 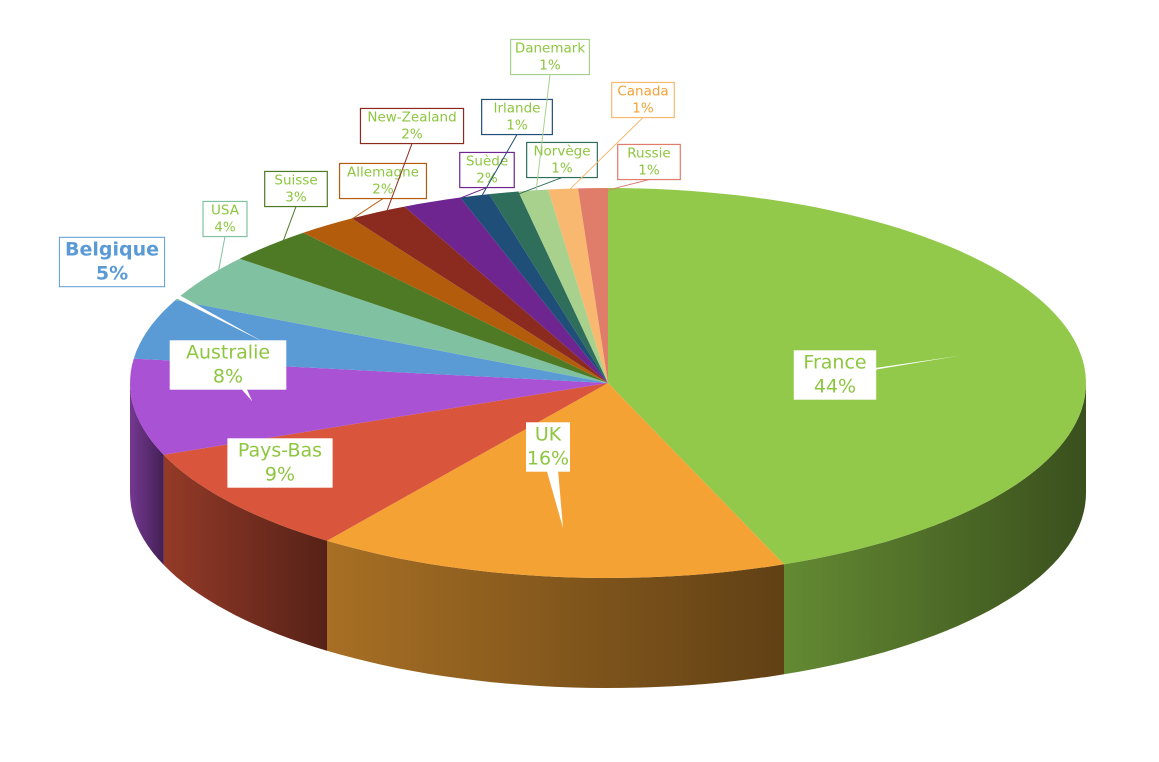 What do you see at coordinates (411, 118) in the screenshot?
I see `slice-label-name: New-Zealand` at bounding box center [411, 118].